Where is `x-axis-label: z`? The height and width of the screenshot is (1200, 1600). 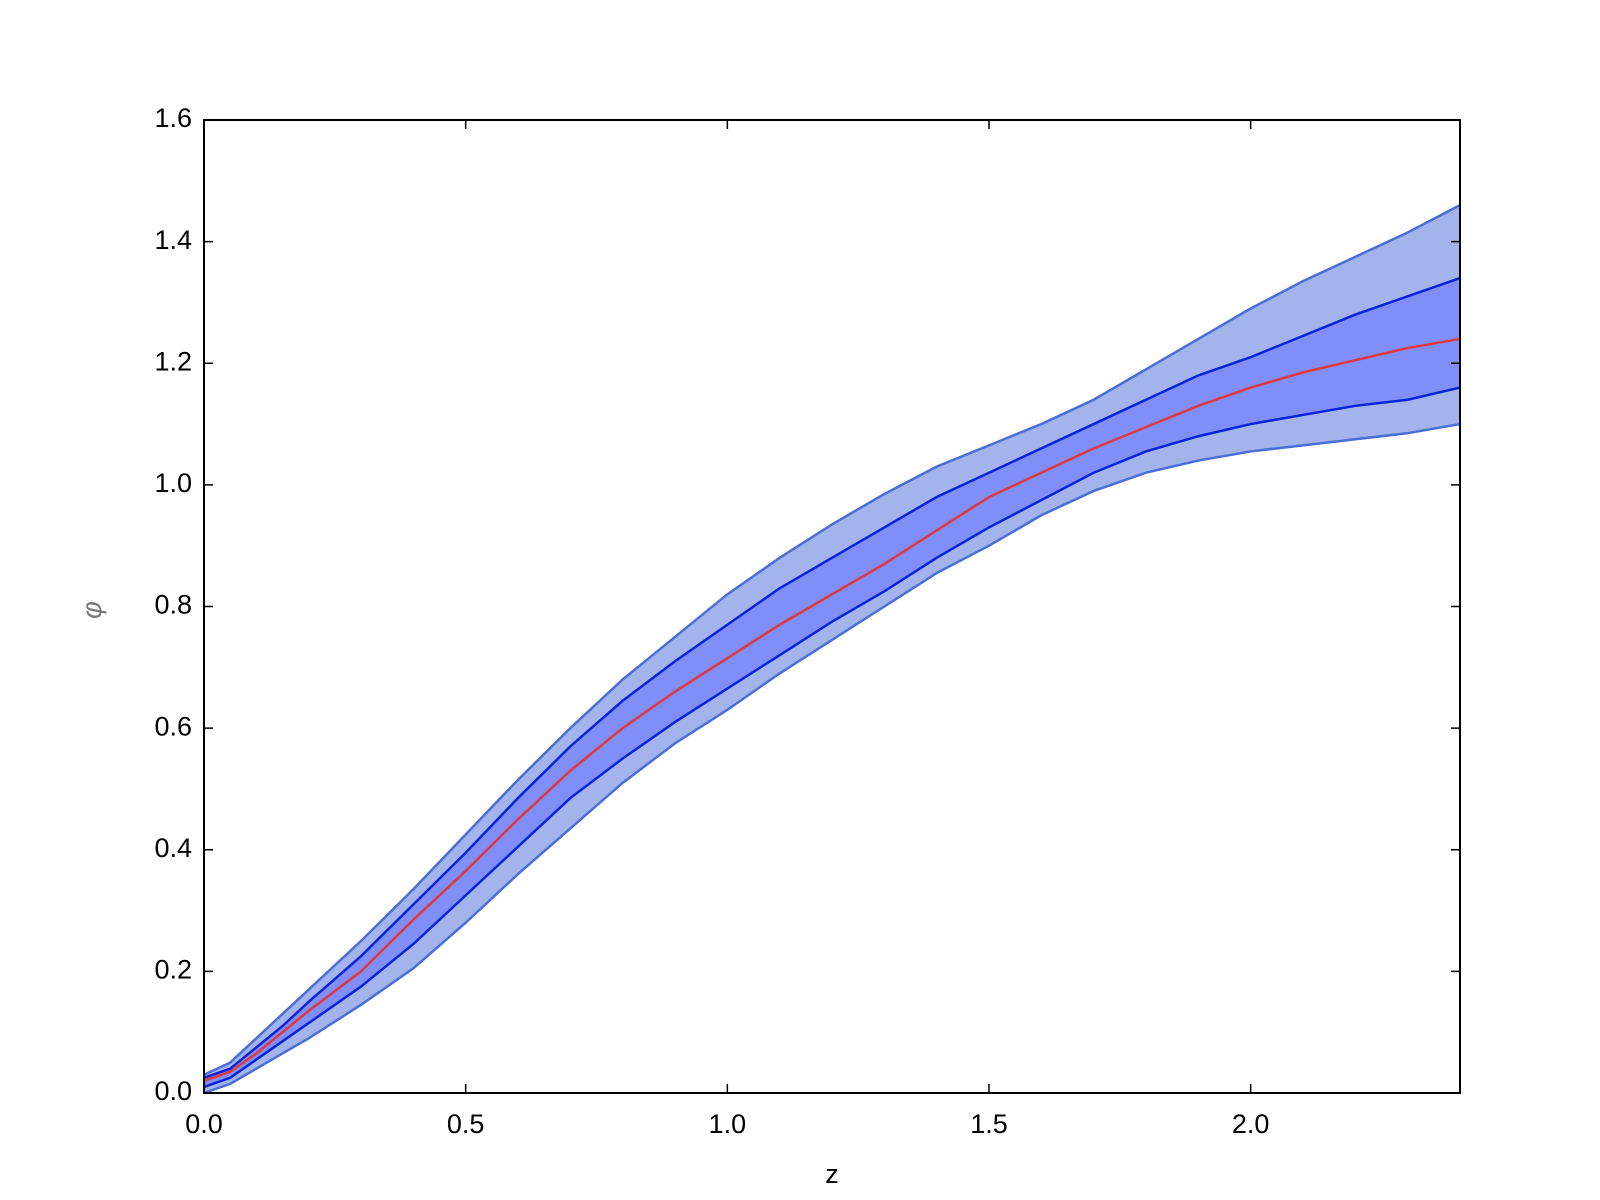
x-axis-label: z is located at coordinates (832, 1174).